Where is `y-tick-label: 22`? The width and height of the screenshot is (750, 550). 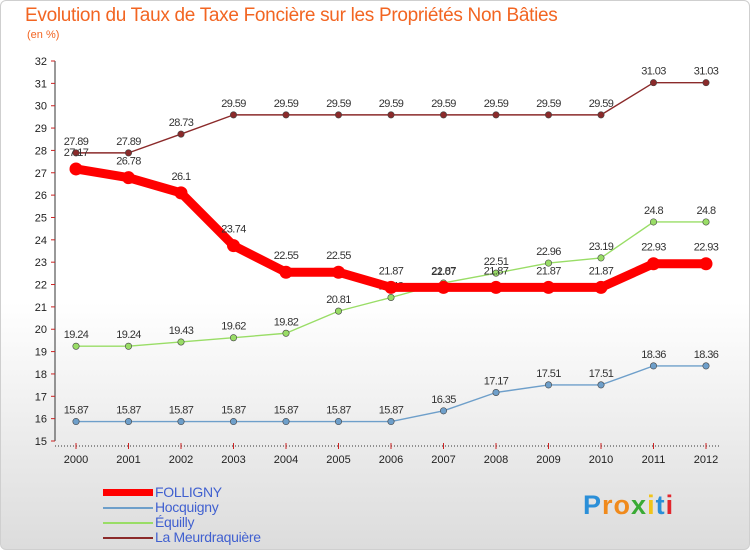 y-tick-label: 22 is located at coordinates (41, 286).